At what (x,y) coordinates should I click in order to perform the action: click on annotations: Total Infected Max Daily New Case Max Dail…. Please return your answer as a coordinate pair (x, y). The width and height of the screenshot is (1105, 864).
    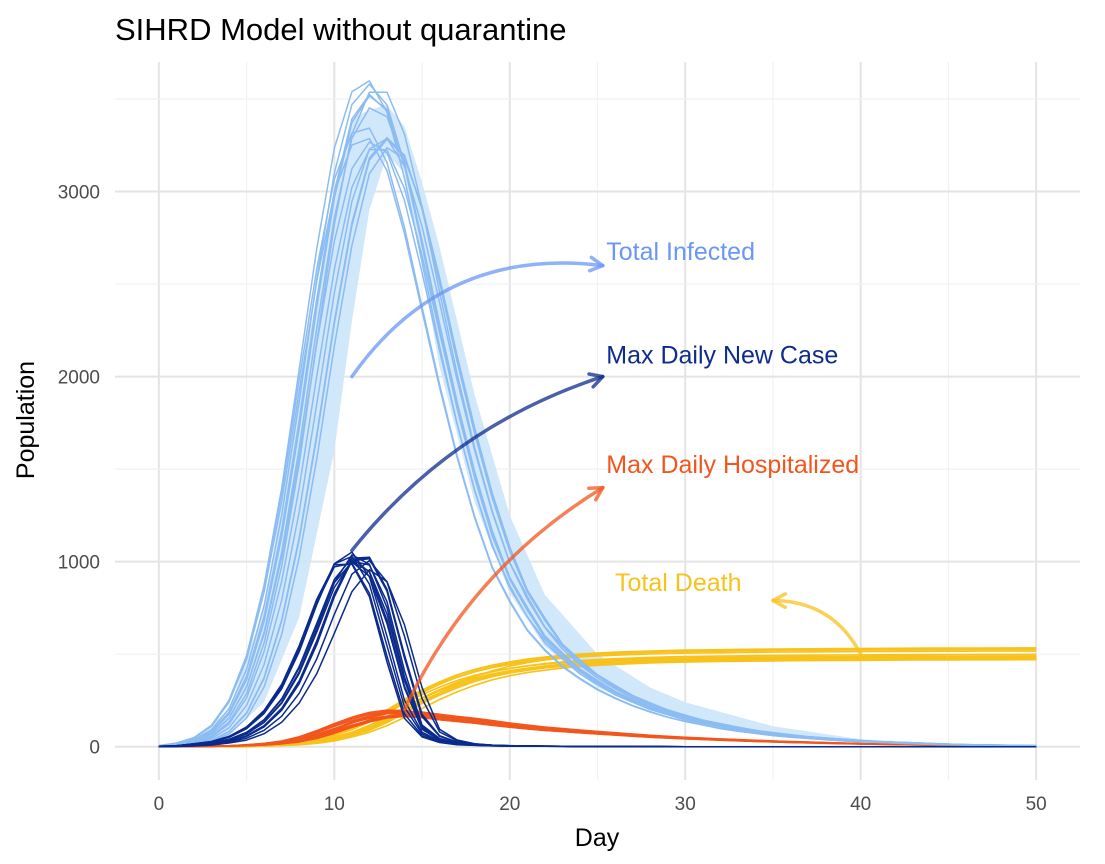
    Looking at the image, I should click on (732, 417).